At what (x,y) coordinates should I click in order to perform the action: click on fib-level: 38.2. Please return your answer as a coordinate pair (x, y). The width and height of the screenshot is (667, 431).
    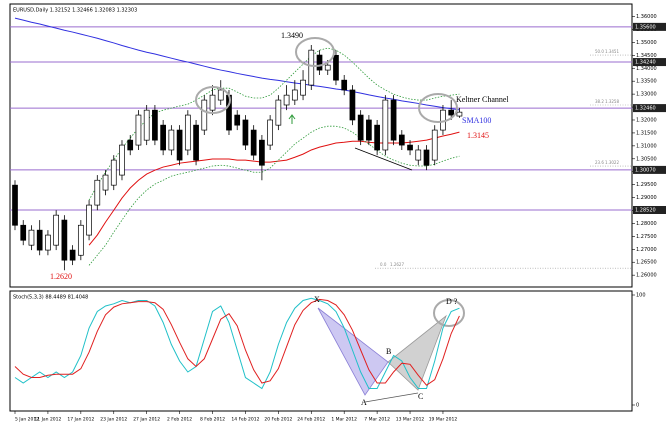
    Looking at the image, I should click on (599, 101).